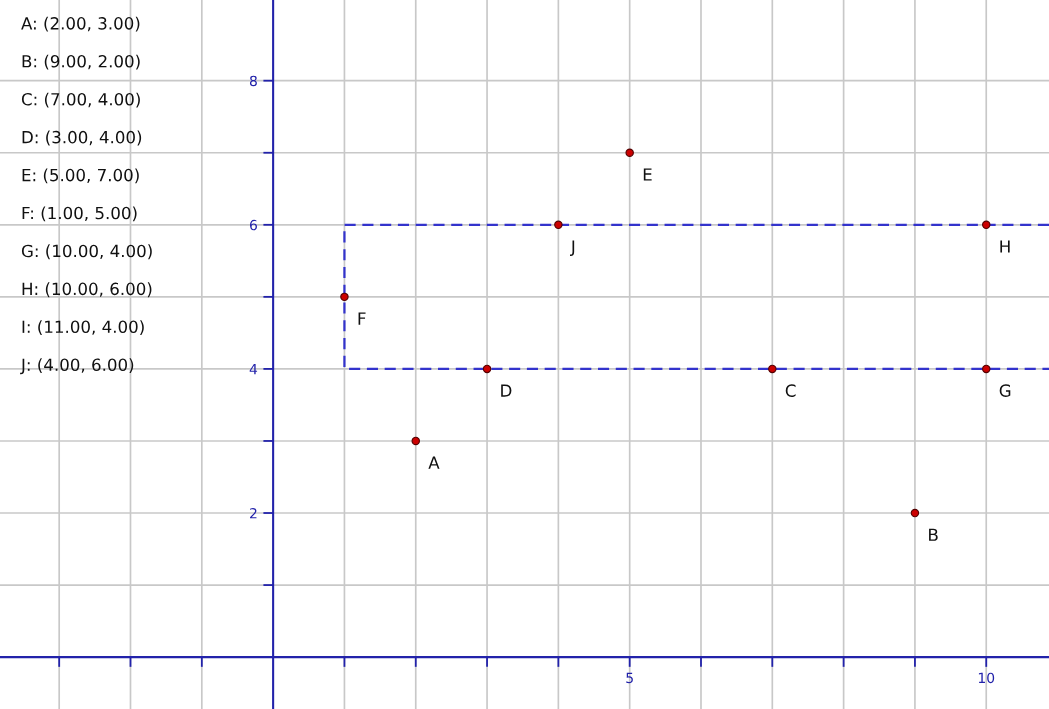  I want to click on annotation: H, so click(1005, 246).